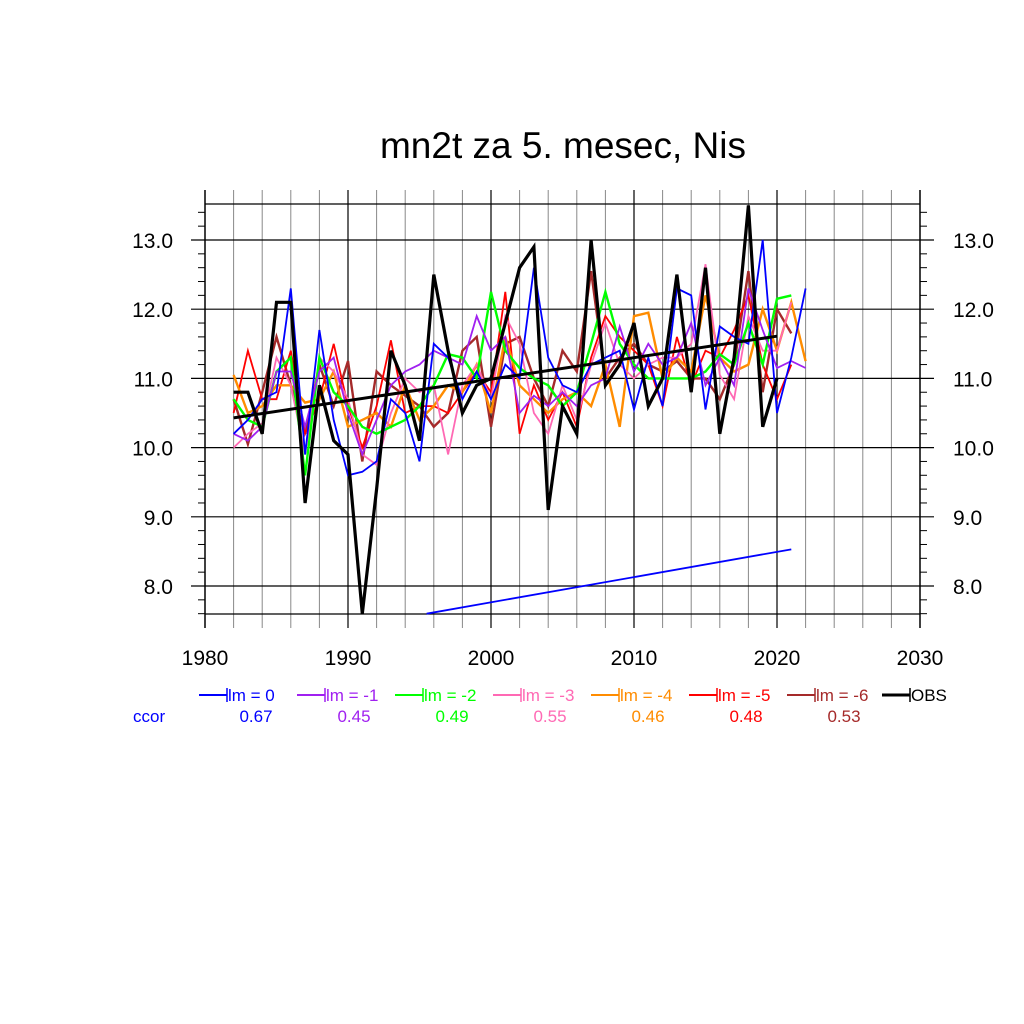 This screenshot has height=1024, width=1024. I want to click on legend-ccor-value: 0.48, so click(745, 716).